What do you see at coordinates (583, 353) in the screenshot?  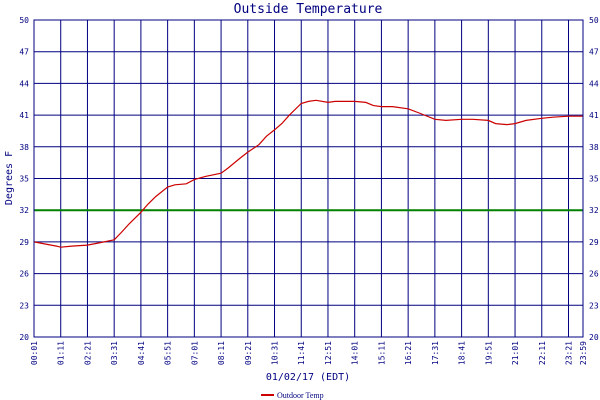 I see `x-tick-label: 23:59` at bounding box center [583, 353].